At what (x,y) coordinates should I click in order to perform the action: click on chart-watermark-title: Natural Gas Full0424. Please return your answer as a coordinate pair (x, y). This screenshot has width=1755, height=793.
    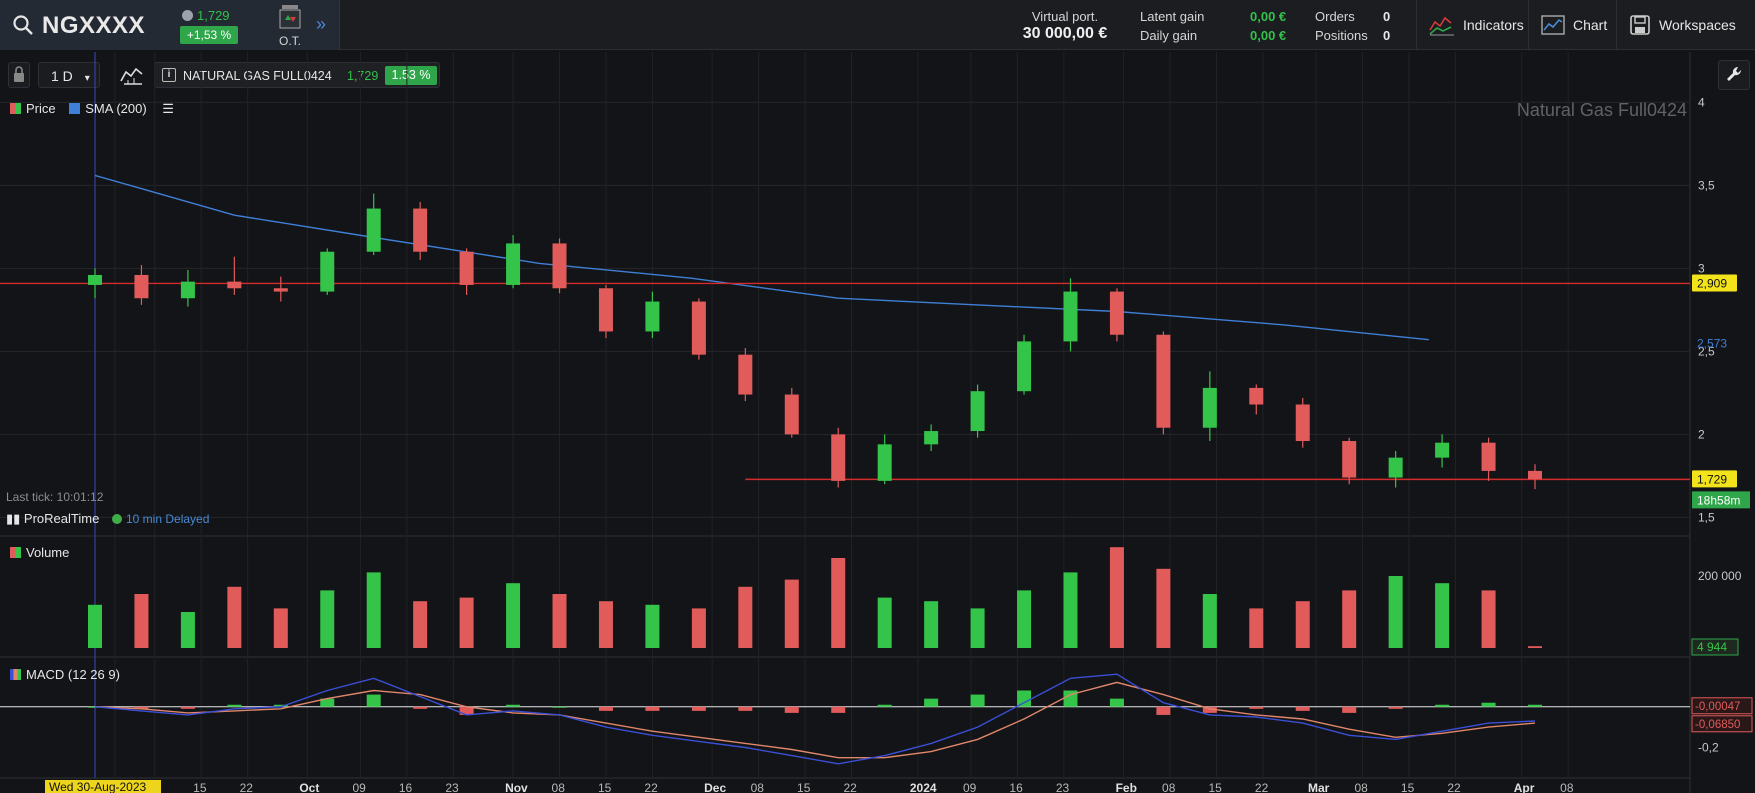
    Looking at the image, I should click on (1601, 110).